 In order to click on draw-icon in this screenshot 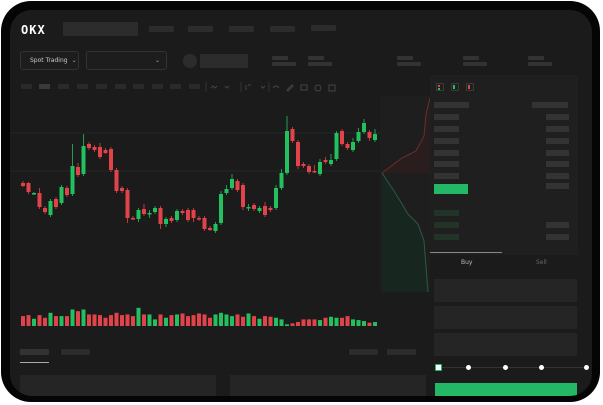, I will do `click(248, 87)`.